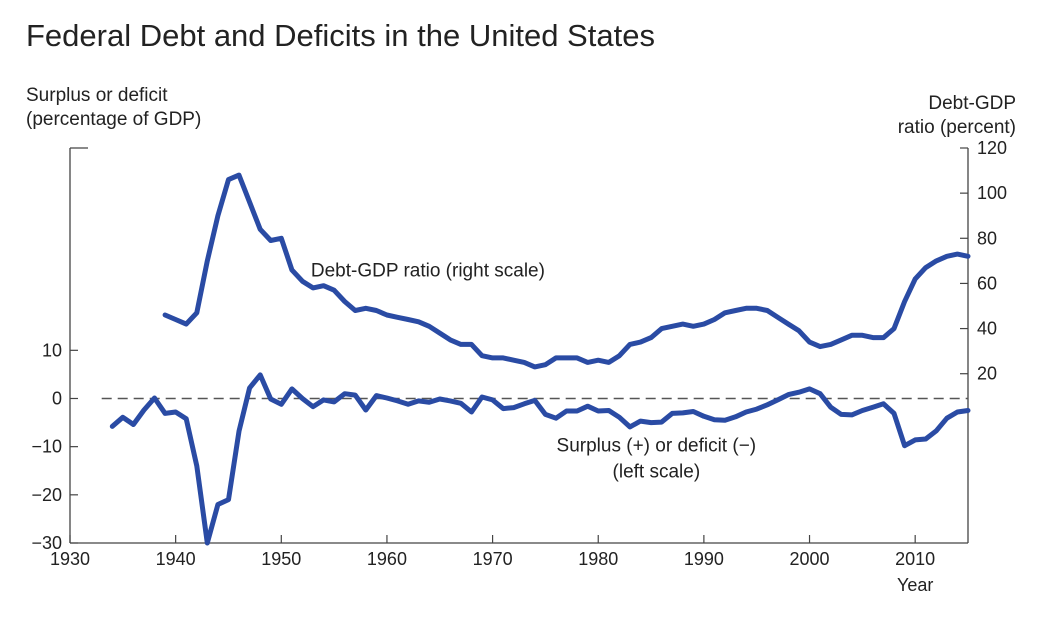 The height and width of the screenshot is (620, 1052). Describe the element at coordinates (987, 329) in the screenshot. I see `right-axis-tick-label: 40` at that location.